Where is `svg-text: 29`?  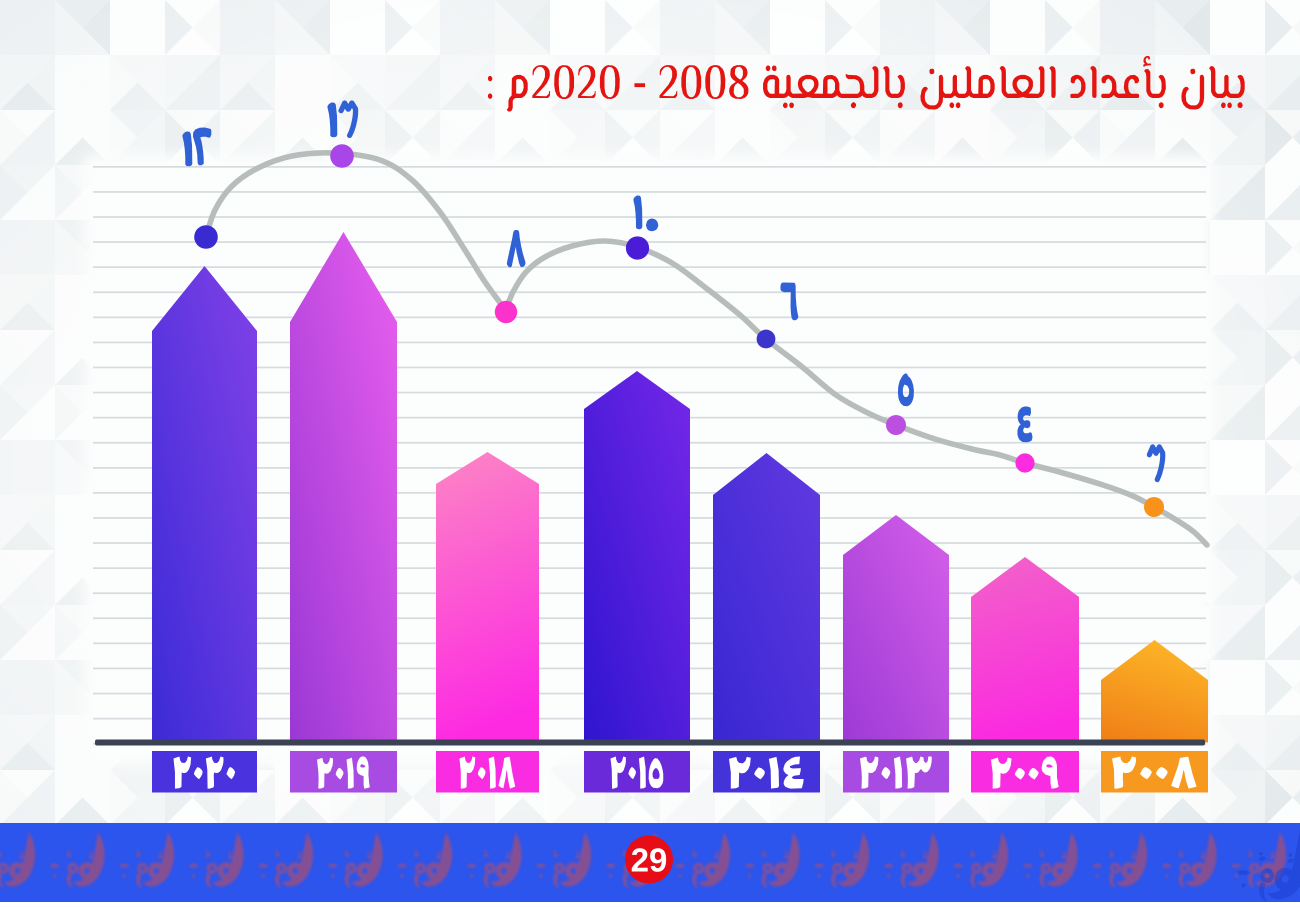
svg-text: 29 is located at coordinates (649, 860).